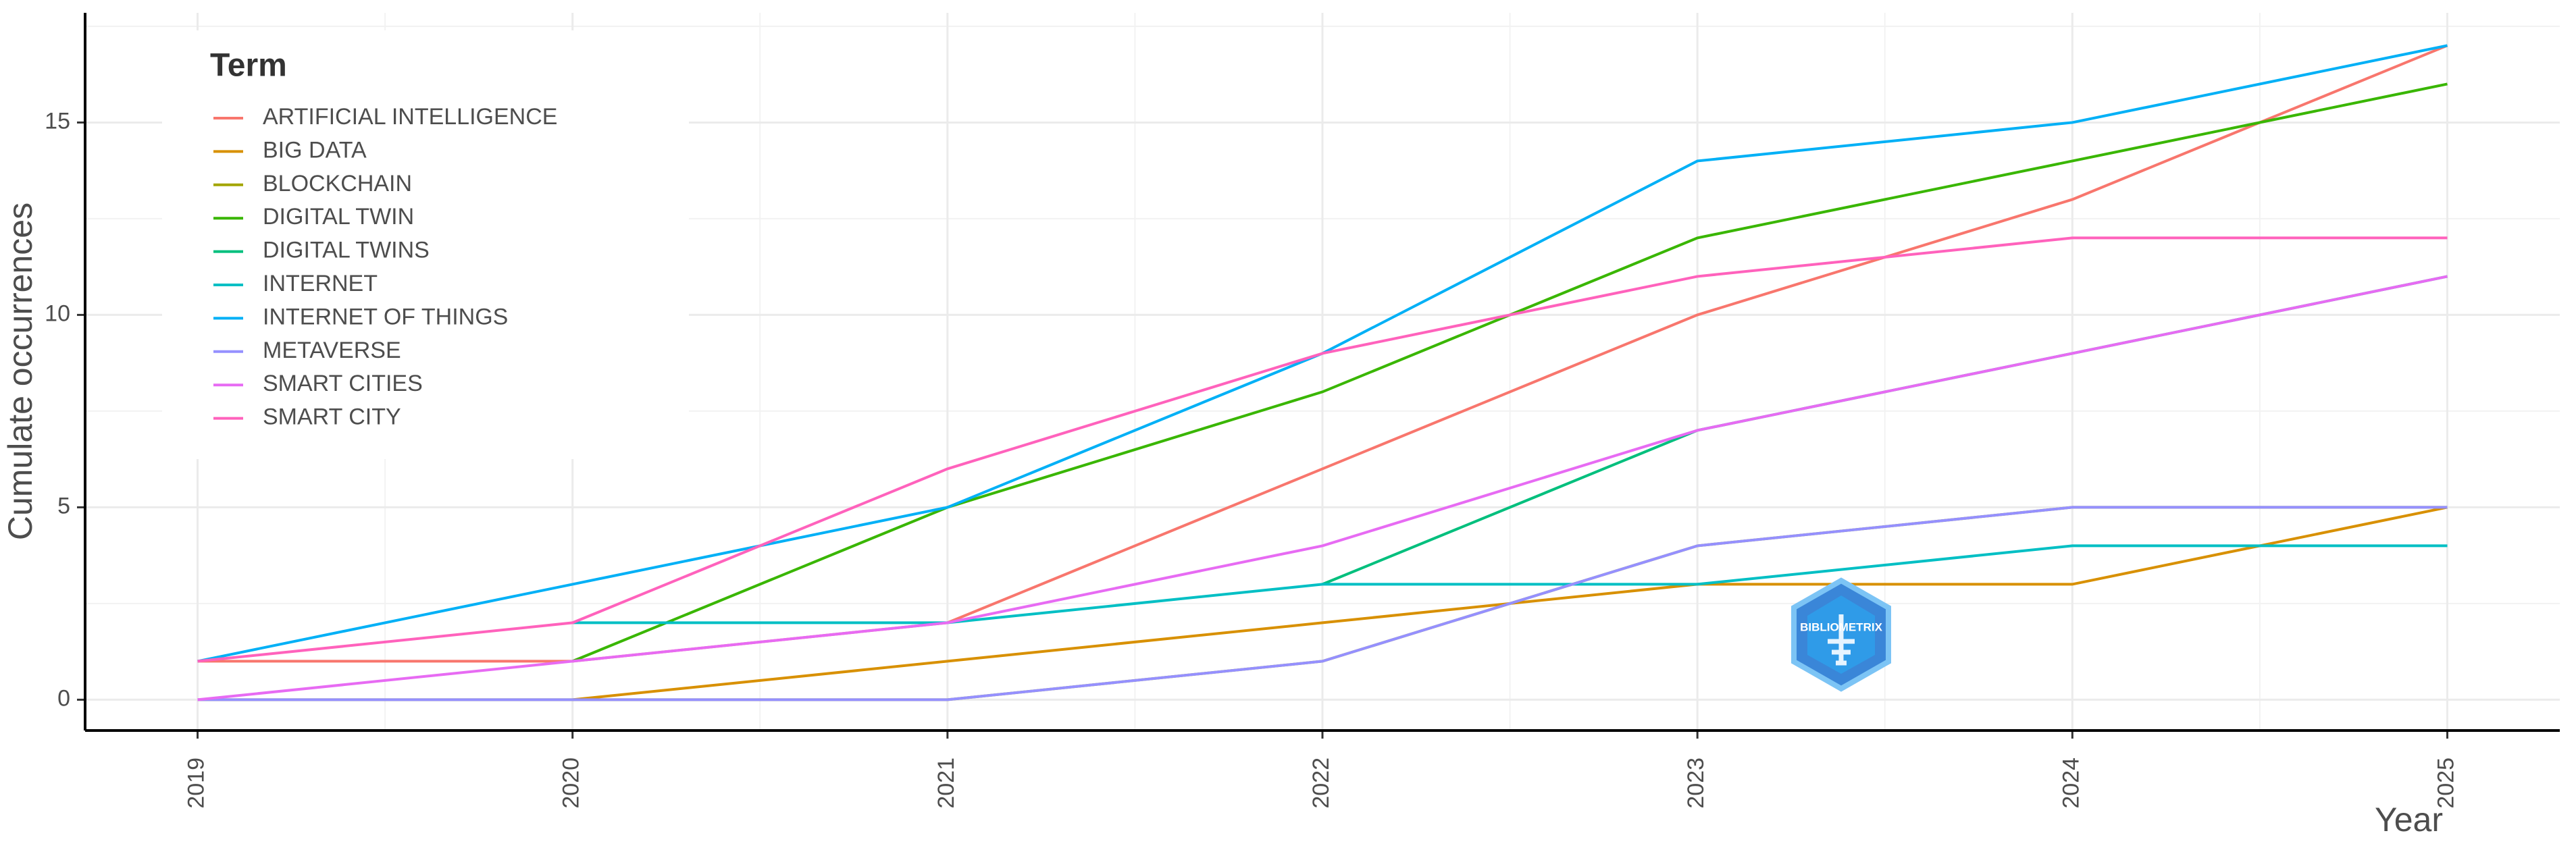  I want to click on y-tick-label: 5, so click(64, 506).